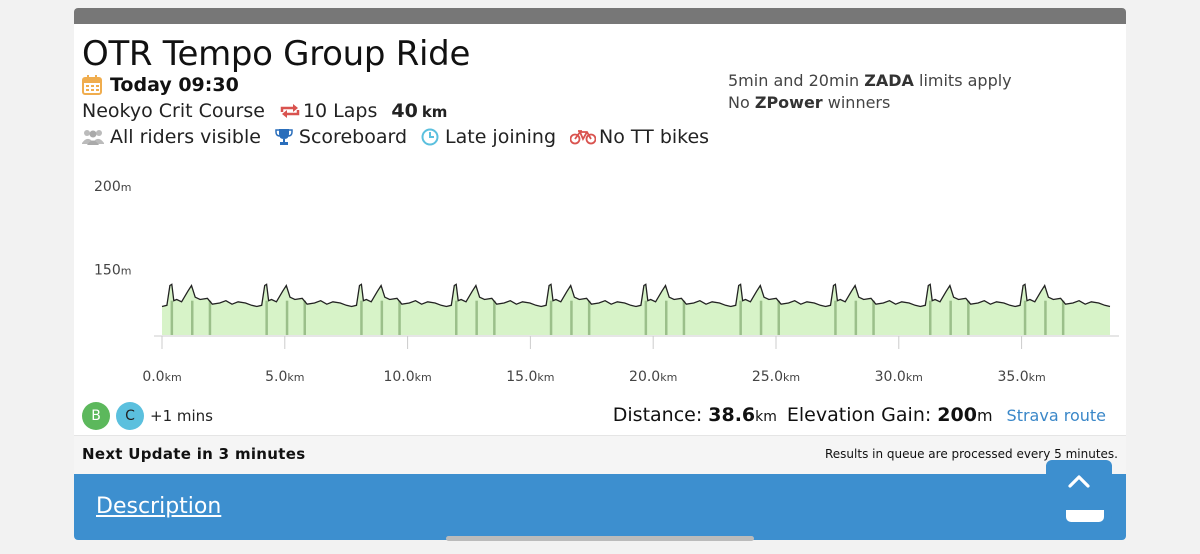 Image resolution: width=1200 pixels, height=554 pixels. What do you see at coordinates (185, 137) in the screenshot?
I see `feature-visibility-label: All riders visible` at bounding box center [185, 137].